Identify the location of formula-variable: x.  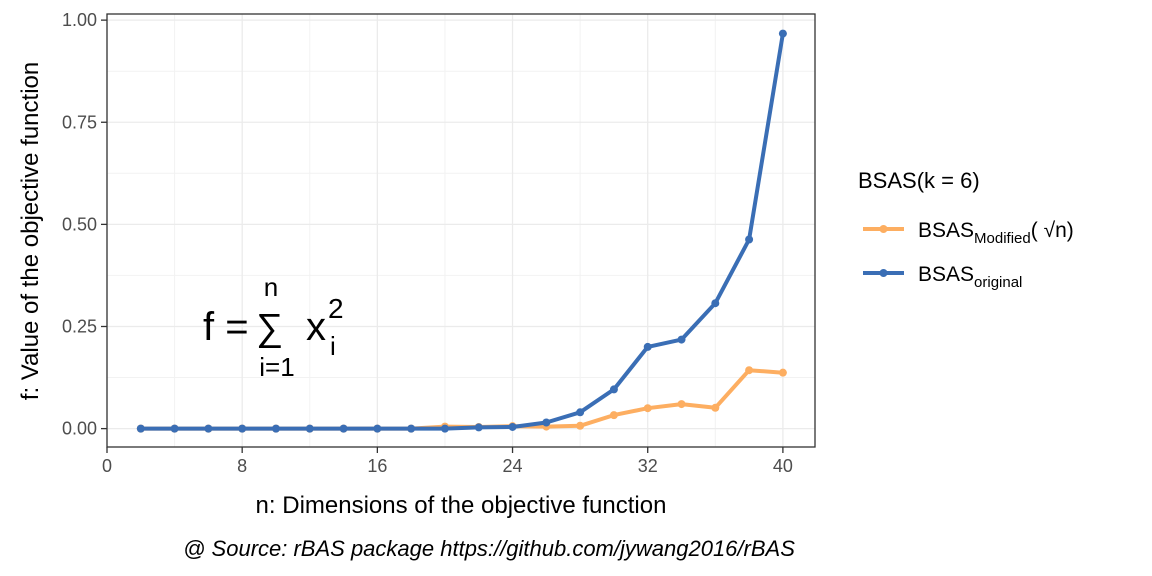
(316, 327).